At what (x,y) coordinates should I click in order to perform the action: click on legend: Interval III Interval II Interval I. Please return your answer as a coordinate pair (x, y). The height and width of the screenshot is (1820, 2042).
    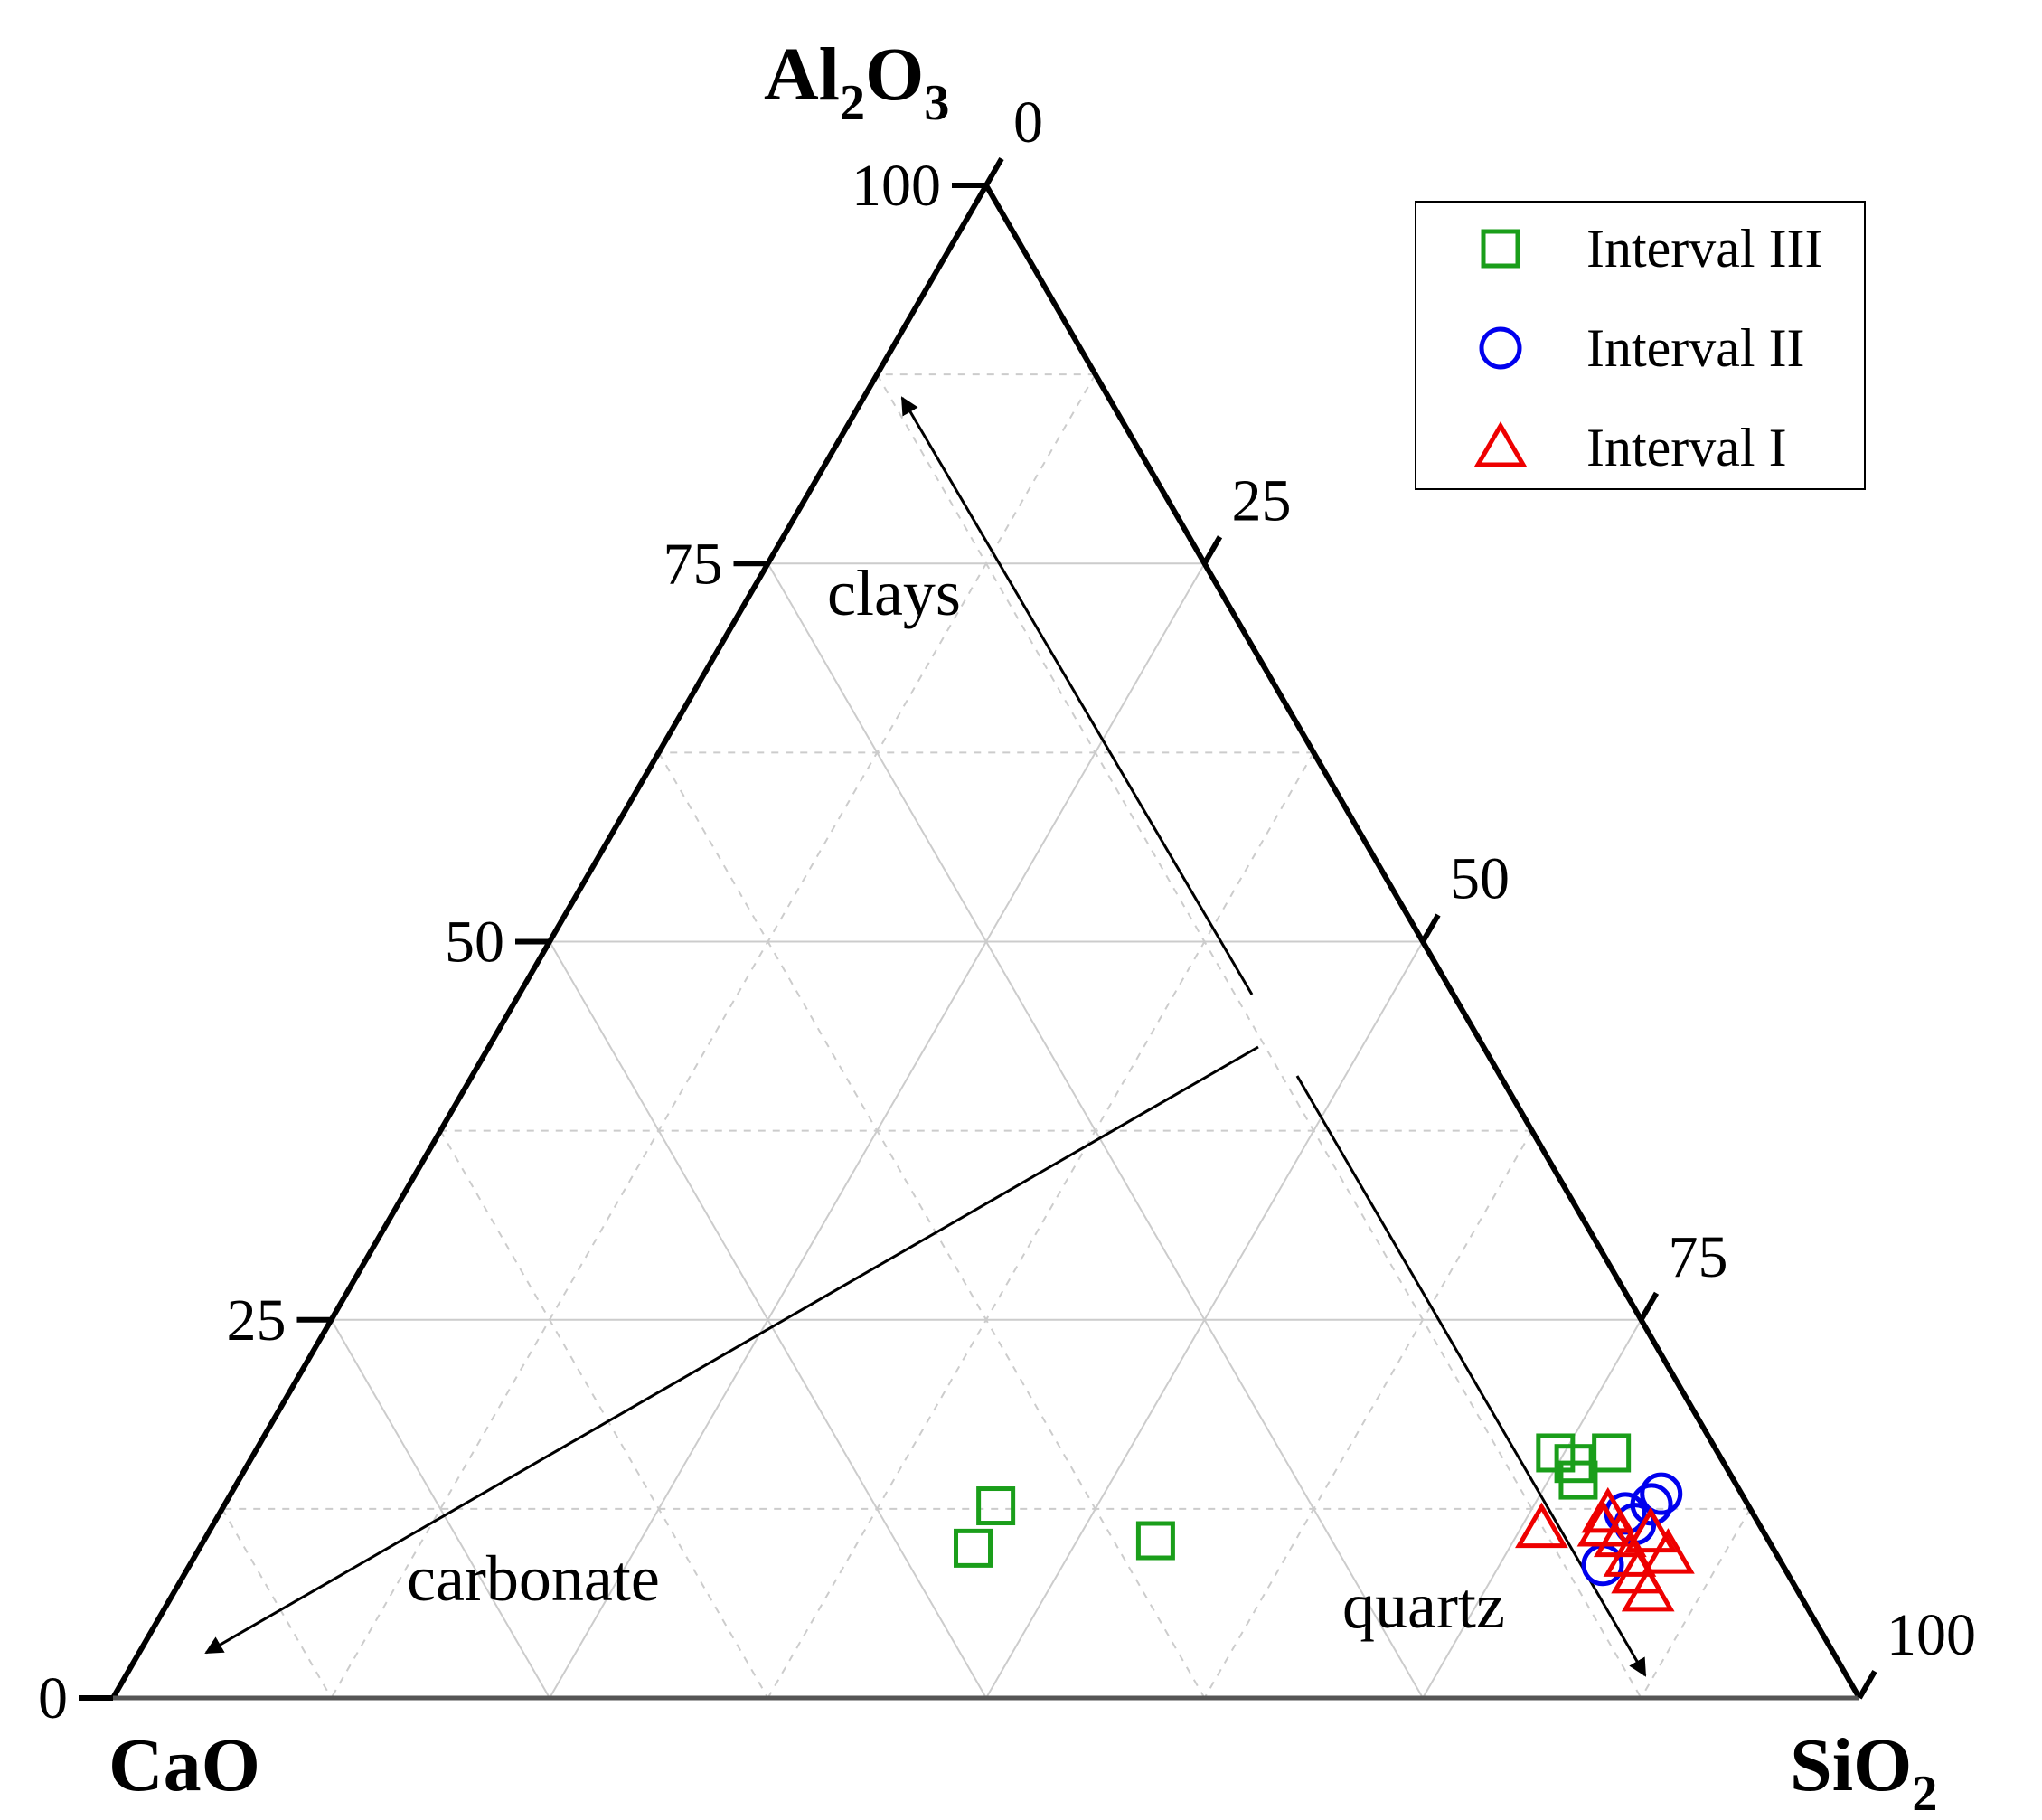
    Looking at the image, I should click on (1640, 345).